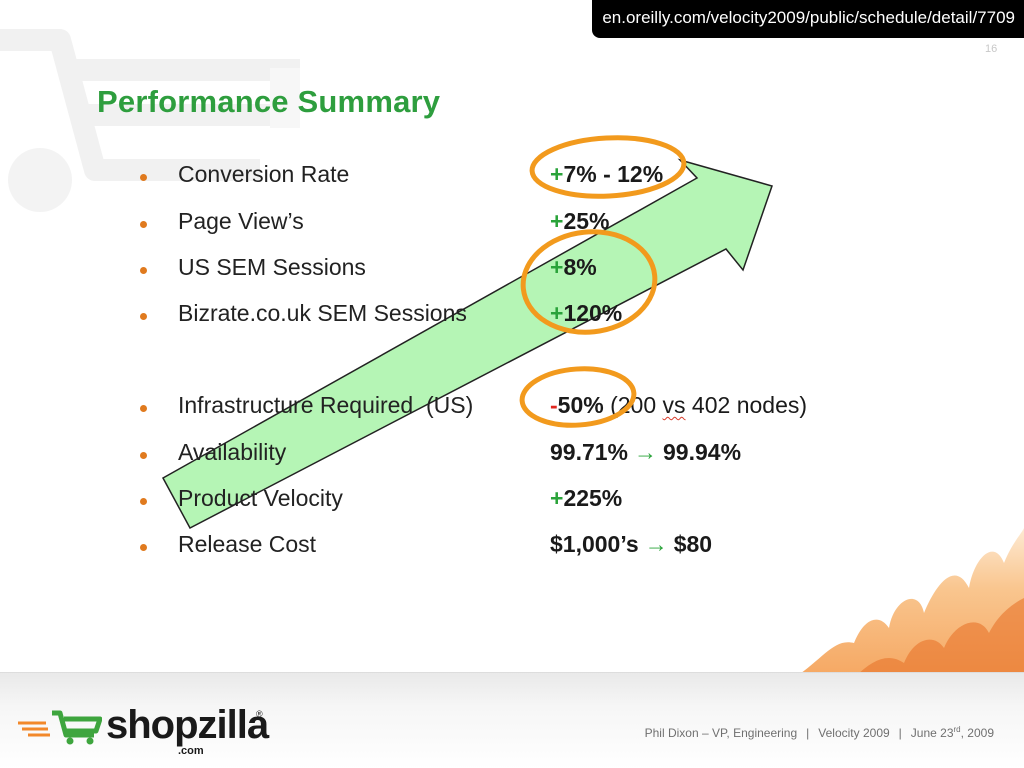 This screenshot has width=1024, height=768. Describe the element at coordinates (269, 101) in the screenshot. I see `slide-title: Performance Summary` at that location.